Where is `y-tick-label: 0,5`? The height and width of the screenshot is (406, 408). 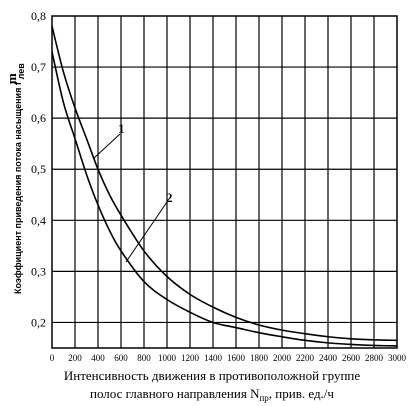
y-tick-label: 0,5 is located at coordinates (38, 169).